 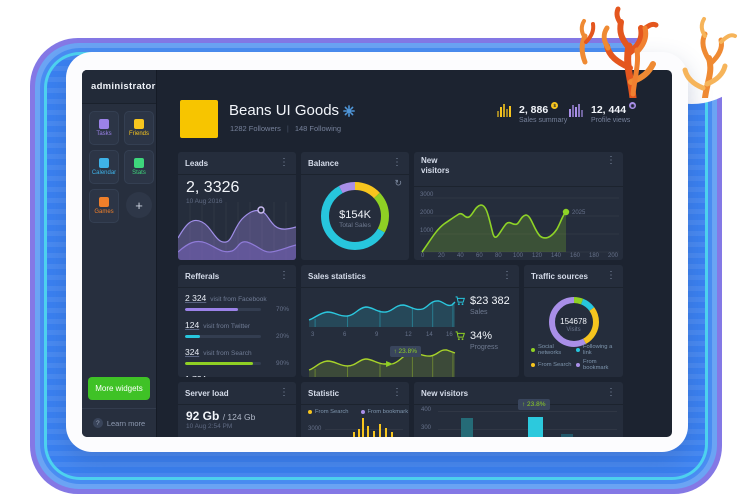 What do you see at coordinates (382, 313) in the screenshot?
I see `sales-chart-cyan` at bounding box center [382, 313].